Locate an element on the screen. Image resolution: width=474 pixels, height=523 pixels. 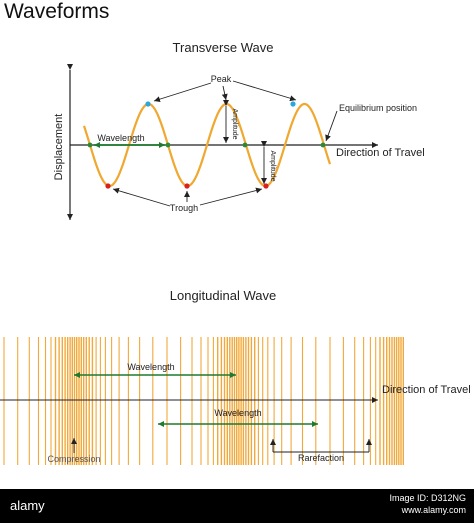
amplitude-label-down: Amplitude is located at coordinates (272, 165).